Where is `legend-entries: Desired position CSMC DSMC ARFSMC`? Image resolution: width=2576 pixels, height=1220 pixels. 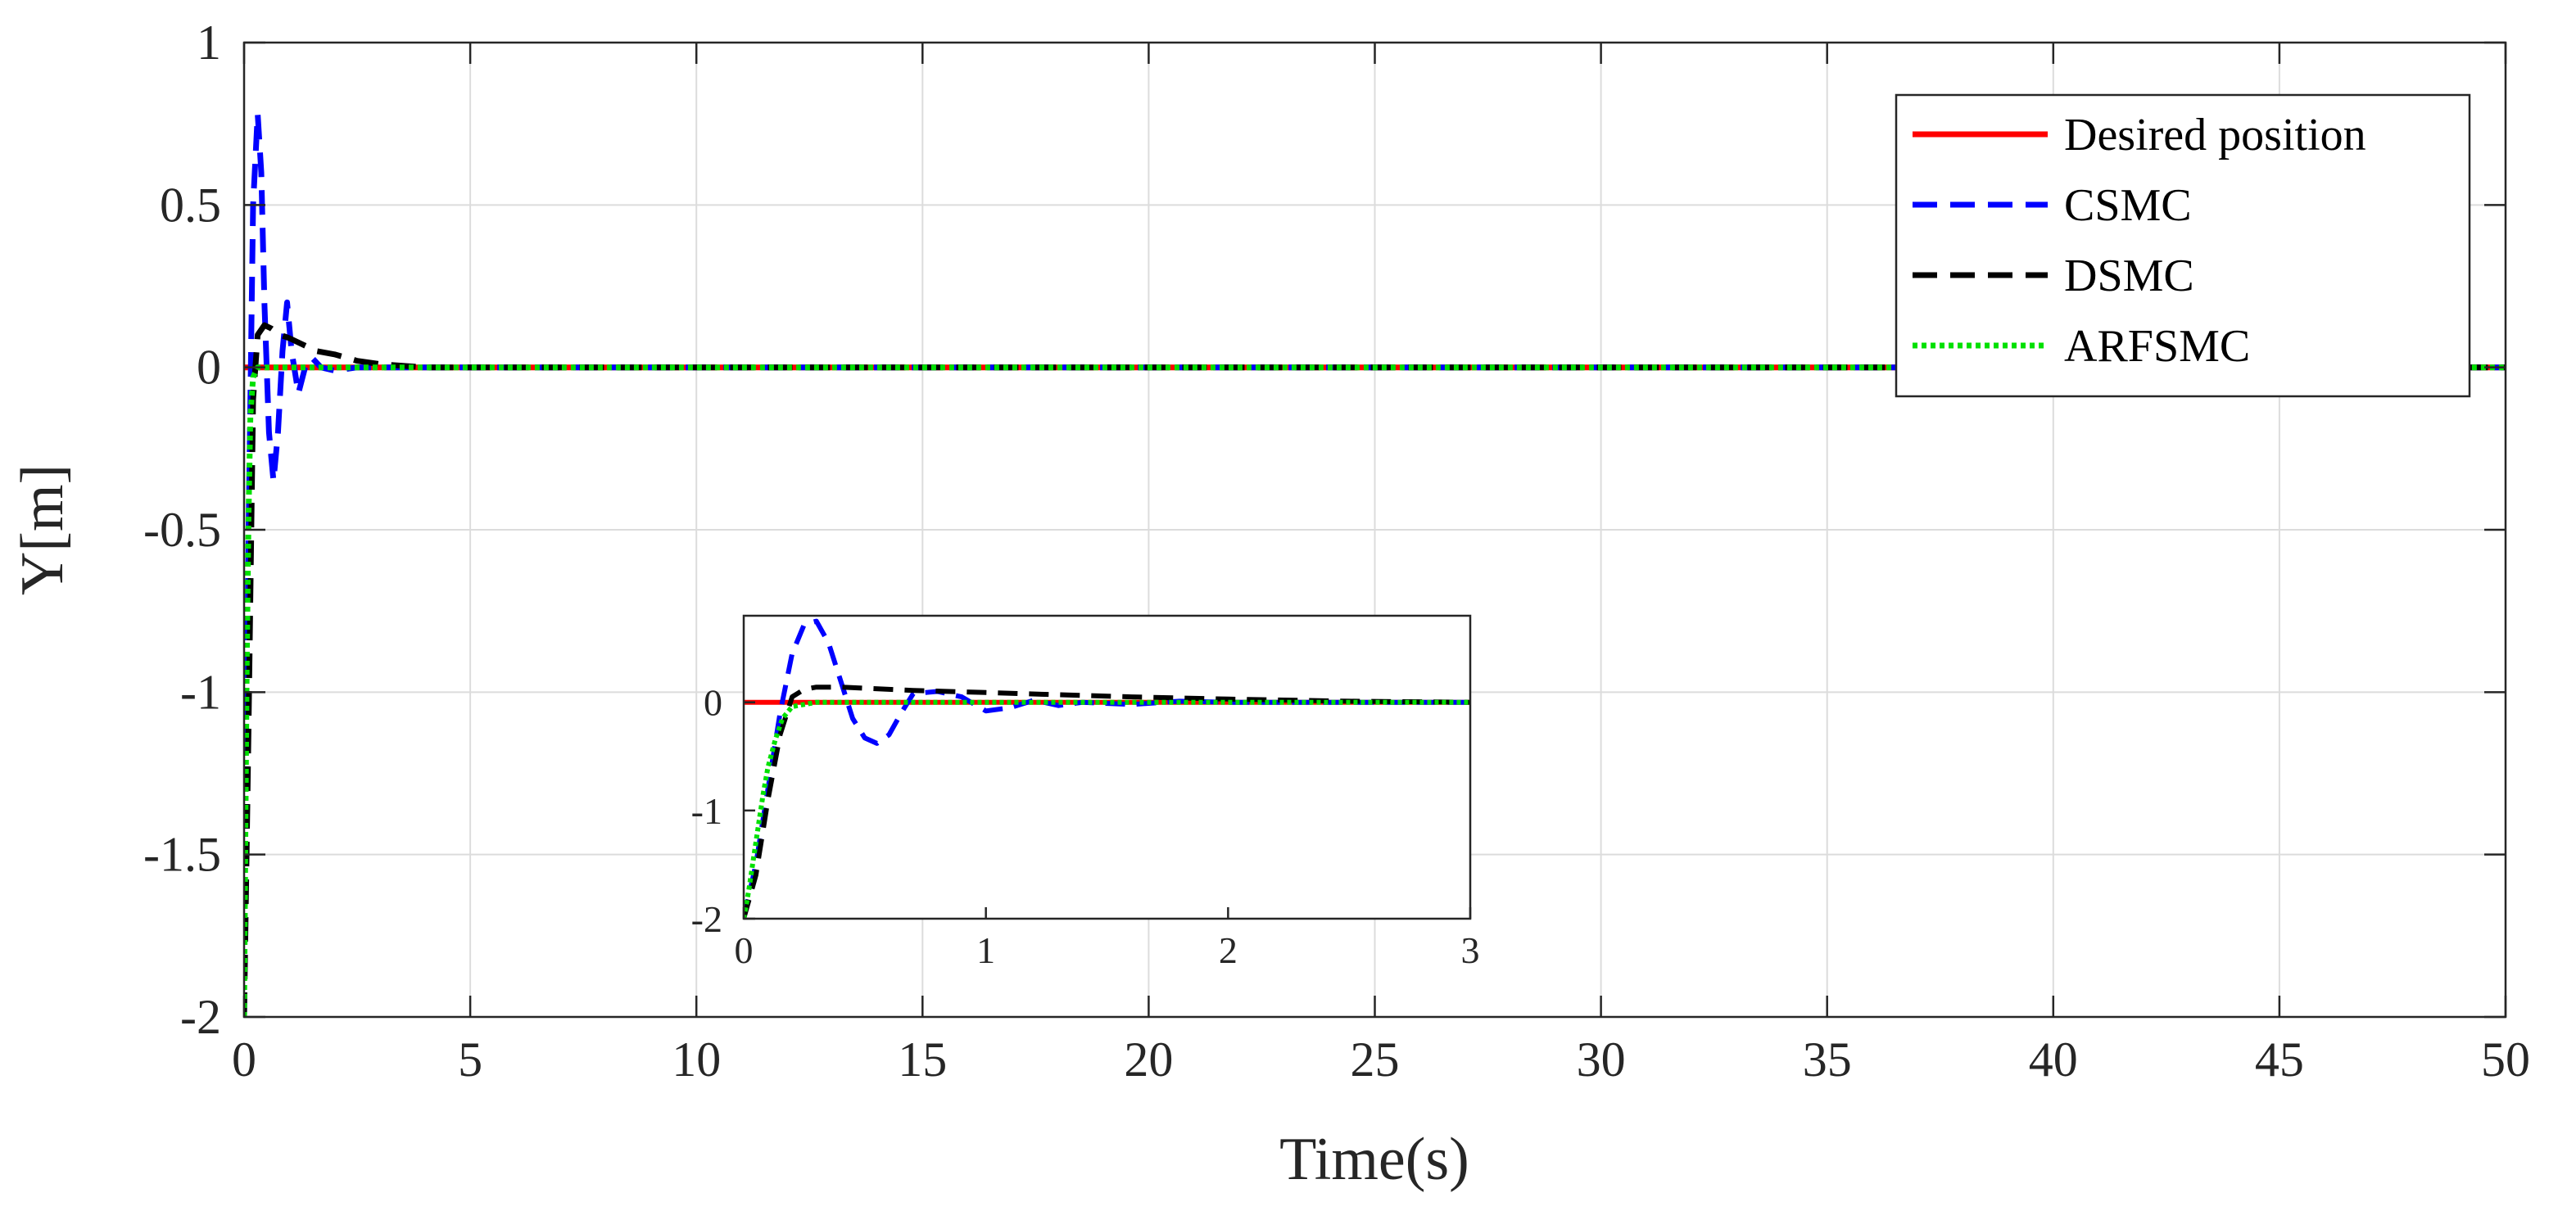
legend-entries: Desired position CSMC DSMC ARFSMC is located at coordinates (2139, 241).